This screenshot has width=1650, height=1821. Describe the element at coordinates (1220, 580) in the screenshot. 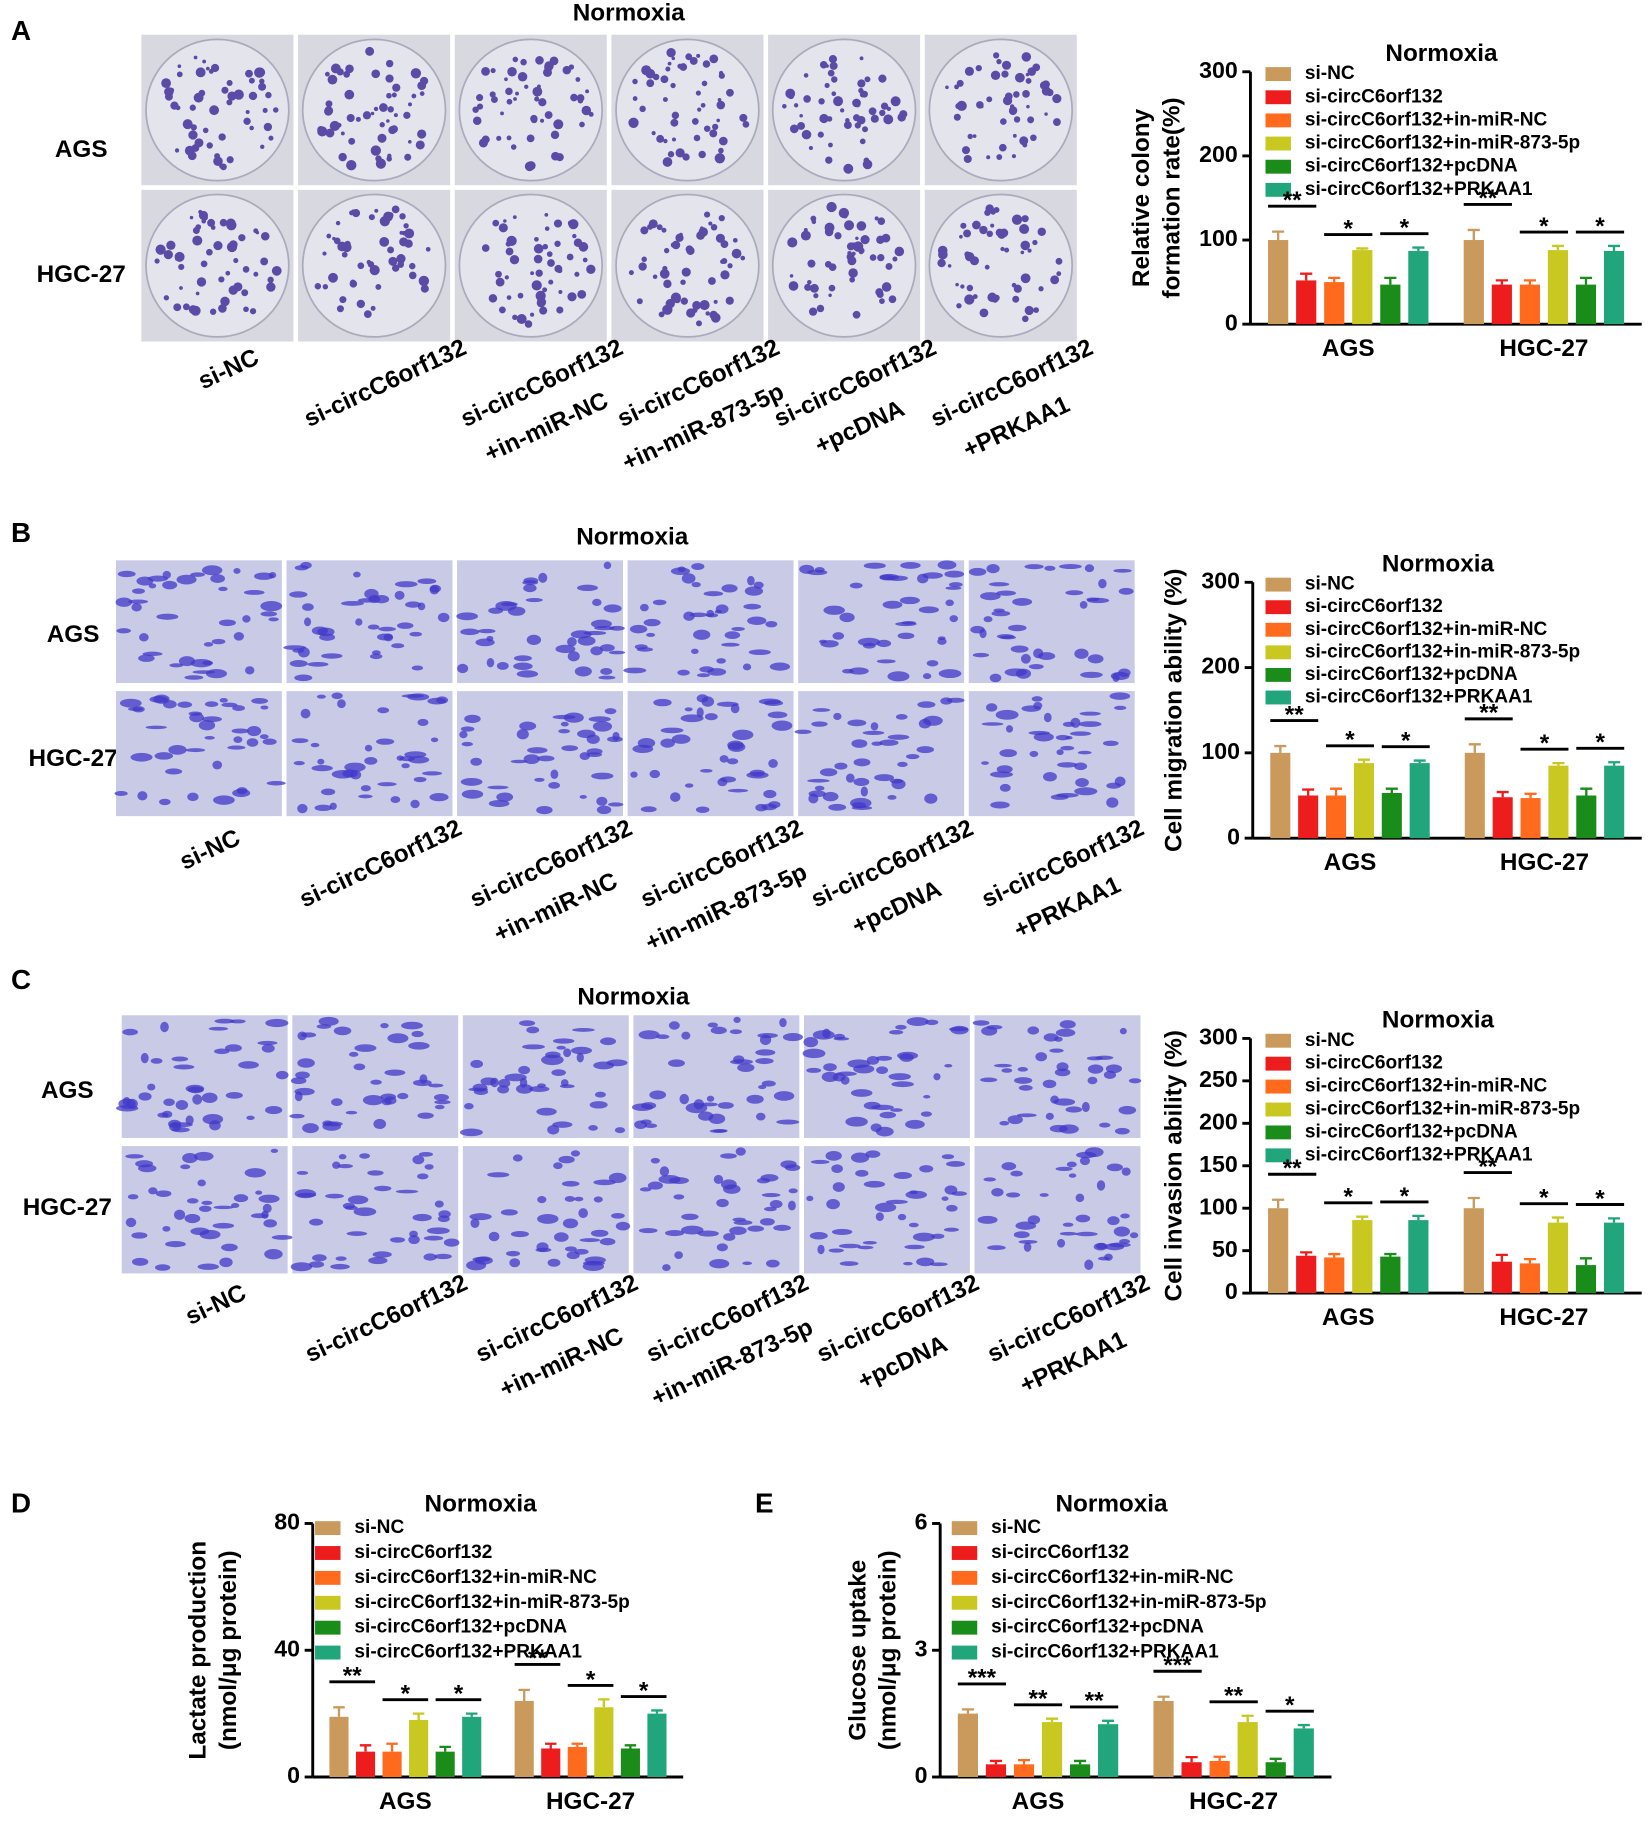

I see `y-tick-label: 300` at that location.